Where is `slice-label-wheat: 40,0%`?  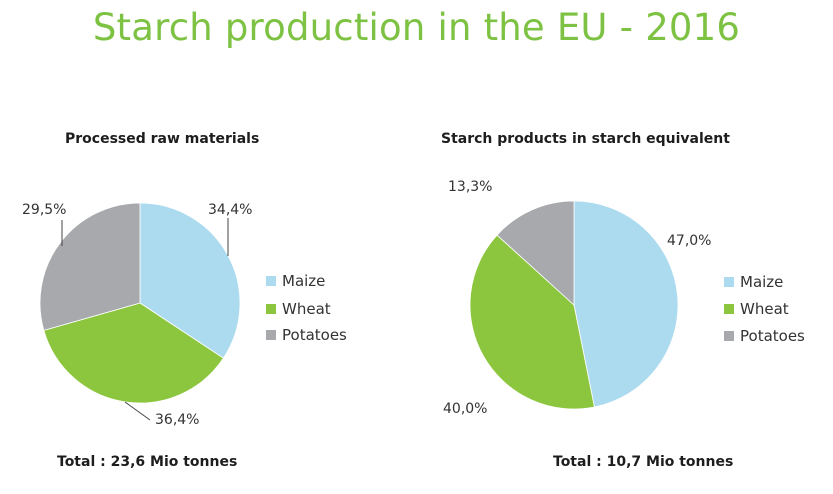
slice-label-wheat: 40,0% is located at coordinates (465, 409).